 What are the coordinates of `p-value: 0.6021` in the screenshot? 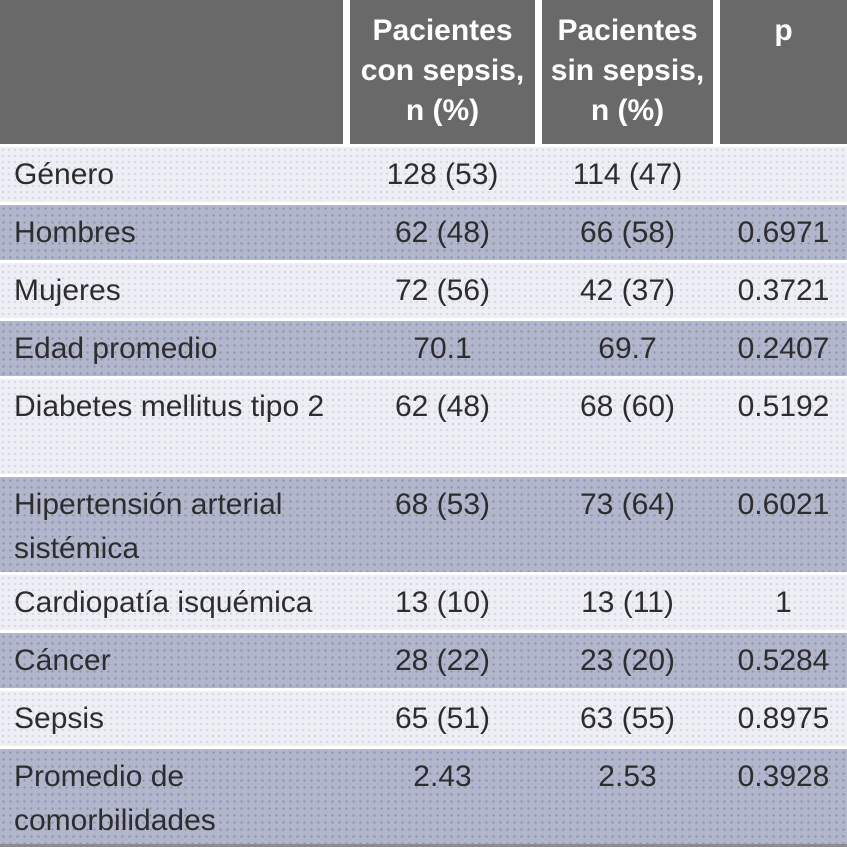 It's located at (783, 504).